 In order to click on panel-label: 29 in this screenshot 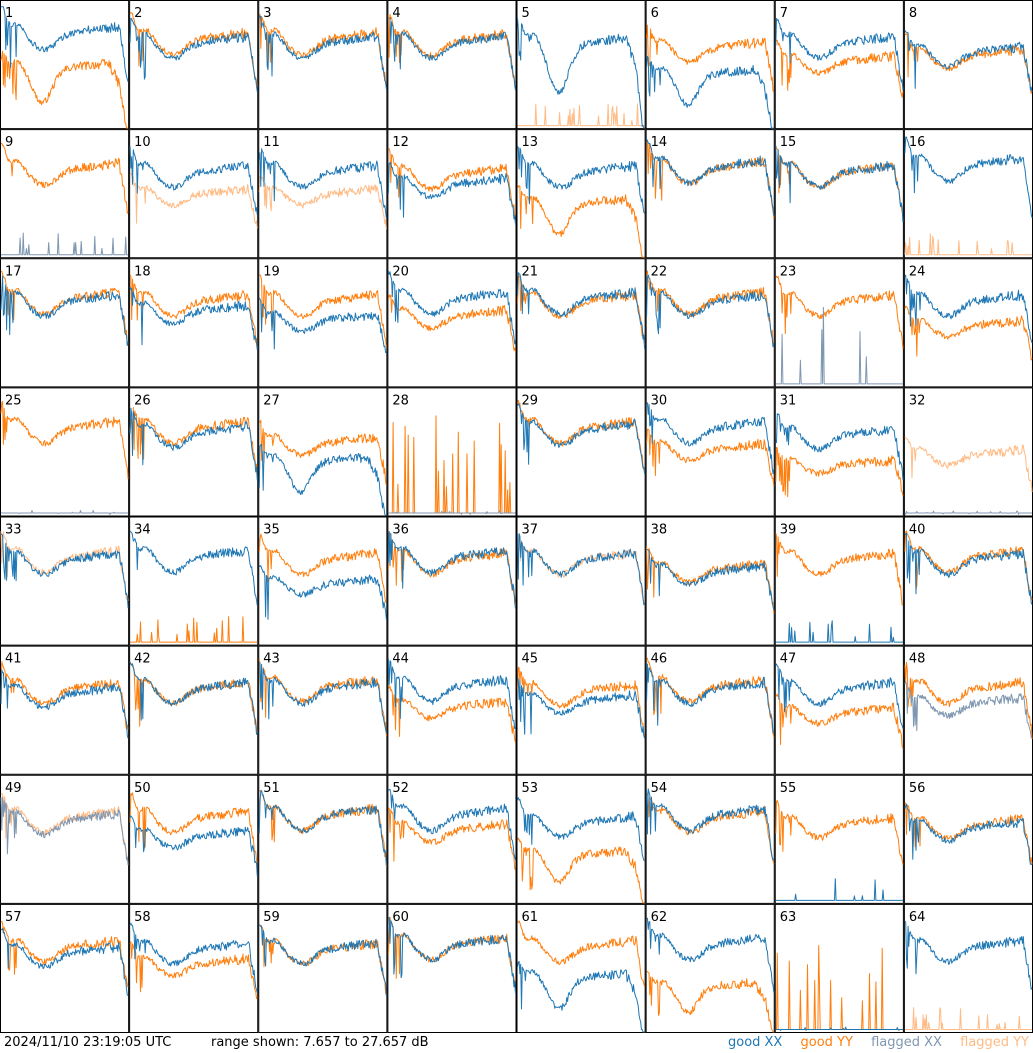, I will do `click(530, 400)`.